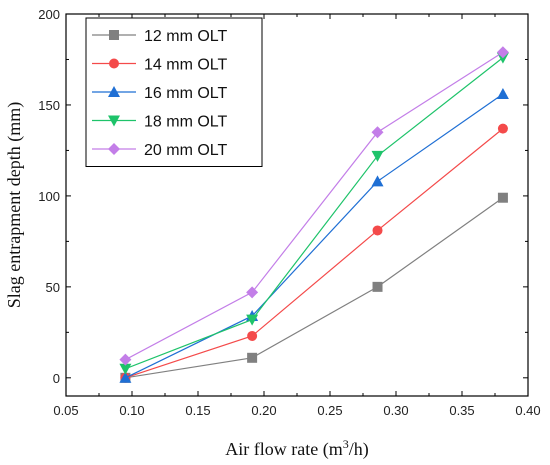  What do you see at coordinates (186, 122) in the screenshot?
I see `legend-label: 18 mm OLT` at bounding box center [186, 122].